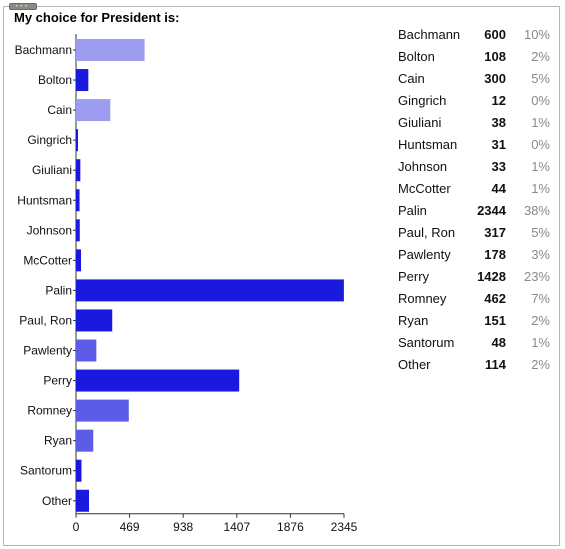  I want to click on candidate-name: McCotter, so click(424, 188).